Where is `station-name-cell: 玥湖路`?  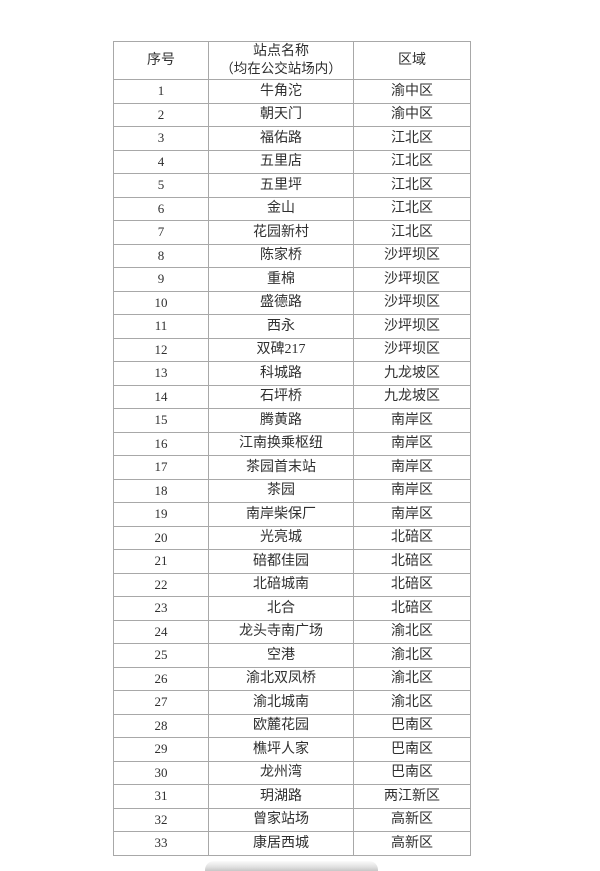 station-name-cell: 玥湖路 is located at coordinates (281, 796).